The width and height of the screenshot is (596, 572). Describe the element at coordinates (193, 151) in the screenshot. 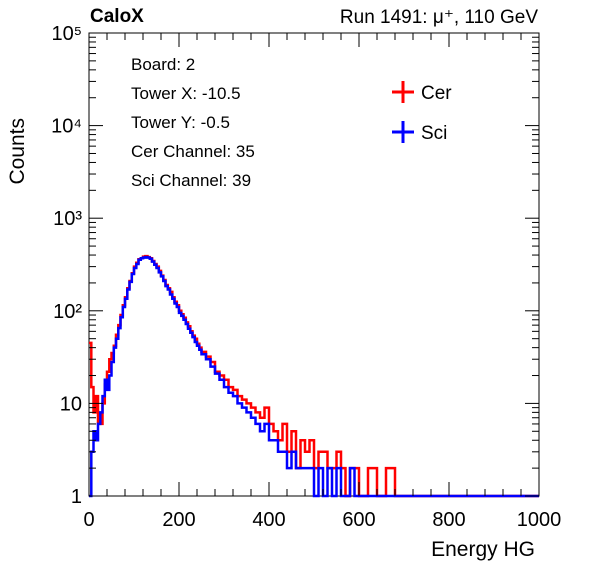

I see `info-cer-channel: Cer Channel: 35` at that location.